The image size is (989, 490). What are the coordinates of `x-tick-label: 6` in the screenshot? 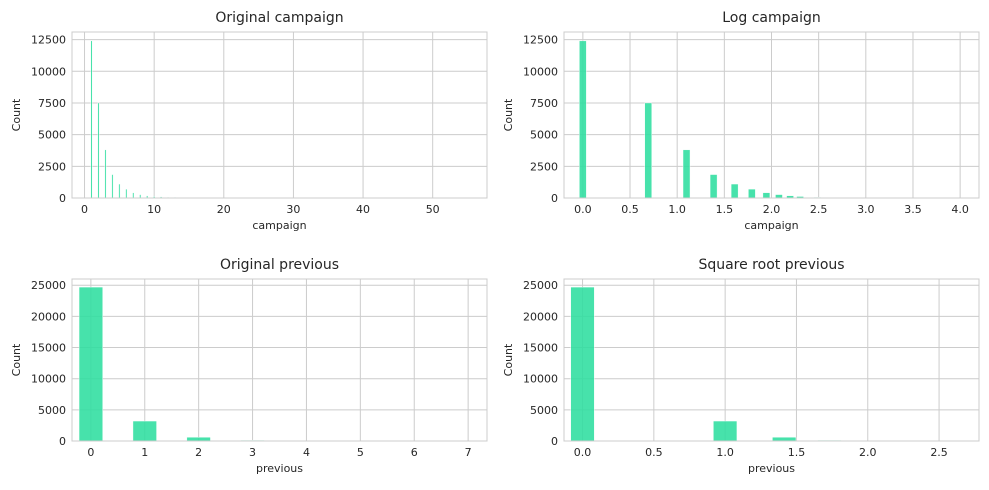 It's located at (414, 452).